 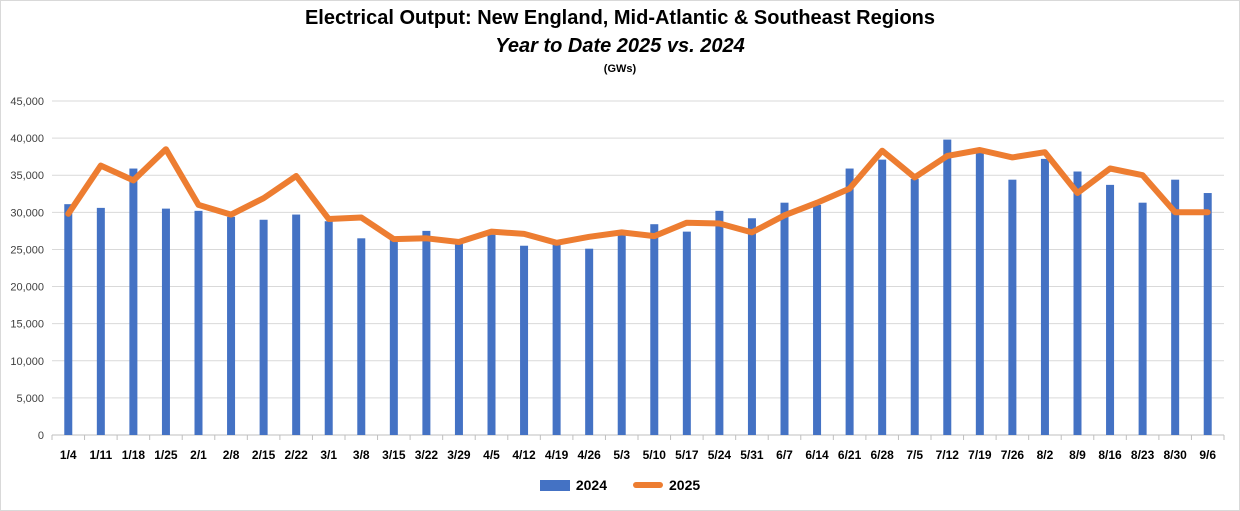 What do you see at coordinates (666, 485) in the screenshot?
I see `legend-item-2025: 2025` at bounding box center [666, 485].